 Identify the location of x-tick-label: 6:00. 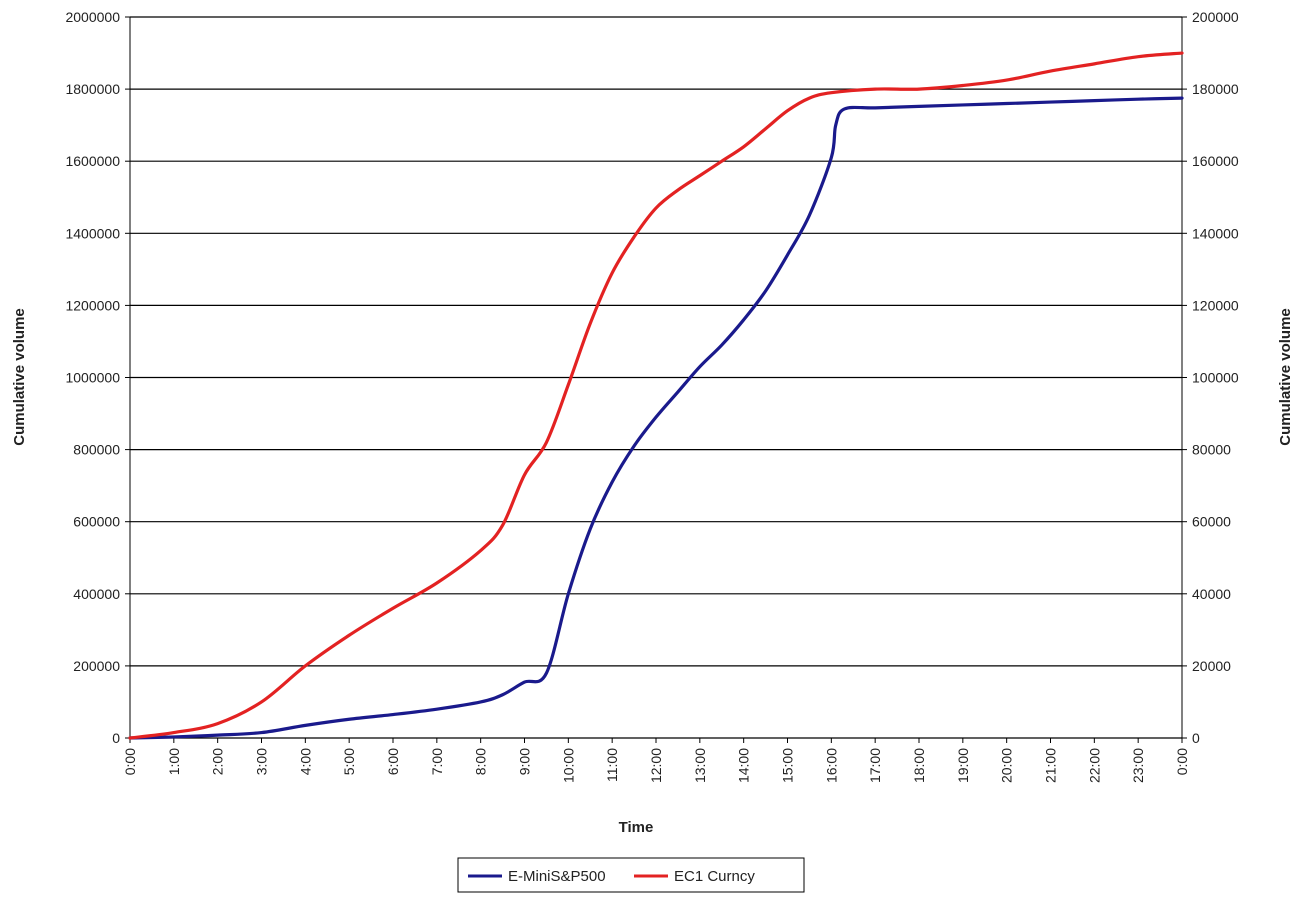
(393, 761).